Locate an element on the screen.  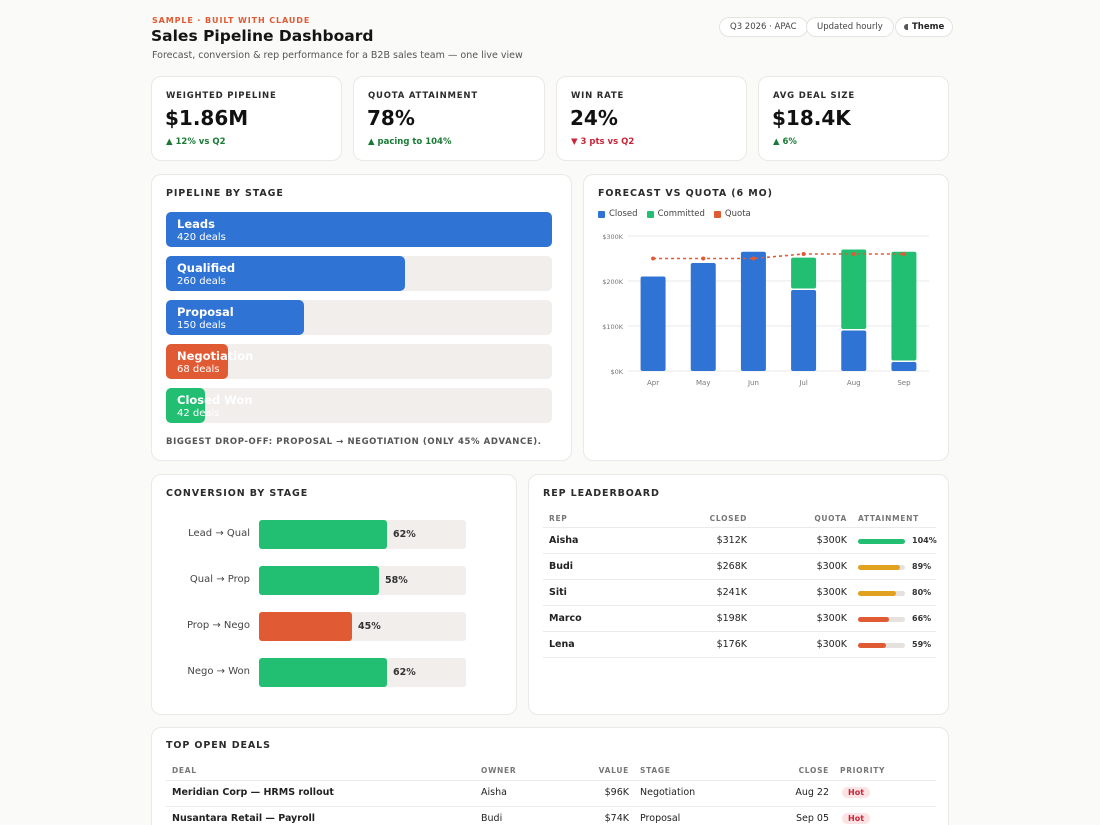
column-header-deal: DEAL is located at coordinates (184, 770).